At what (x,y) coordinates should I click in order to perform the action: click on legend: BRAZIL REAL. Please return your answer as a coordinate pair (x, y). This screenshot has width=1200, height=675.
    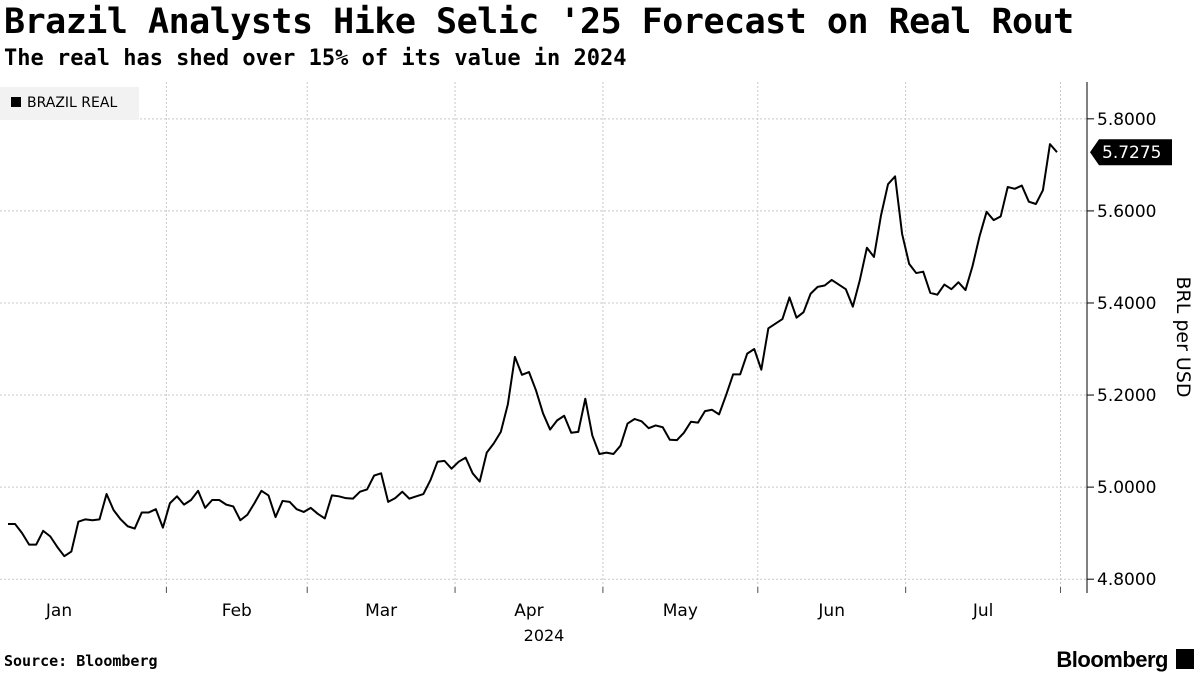
    Looking at the image, I should click on (69, 103).